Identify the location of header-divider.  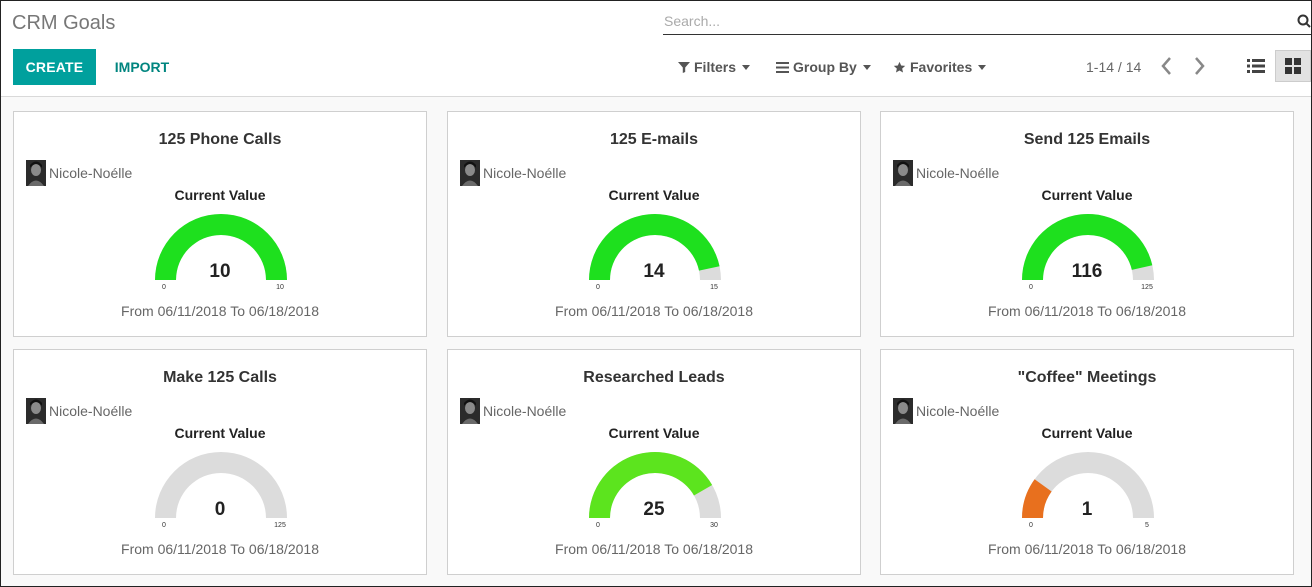
(656, 96).